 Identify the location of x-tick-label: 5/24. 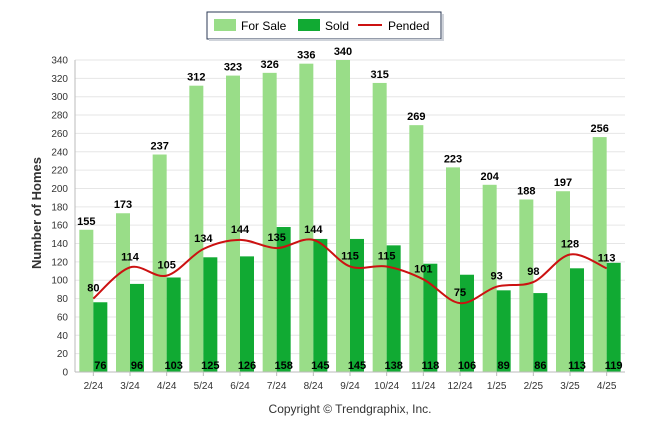
(204, 386).